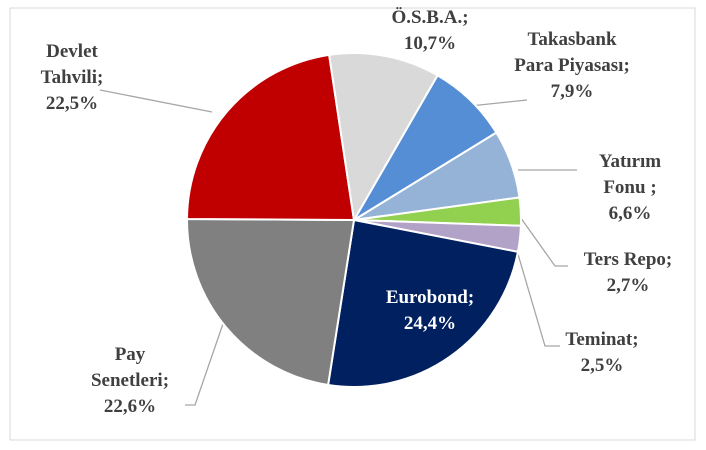 The height and width of the screenshot is (450, 706). Describe the element at coordinates (628, 273) in the screenshot. I see `data-label: Ters Repo; 2,7%` at that location.